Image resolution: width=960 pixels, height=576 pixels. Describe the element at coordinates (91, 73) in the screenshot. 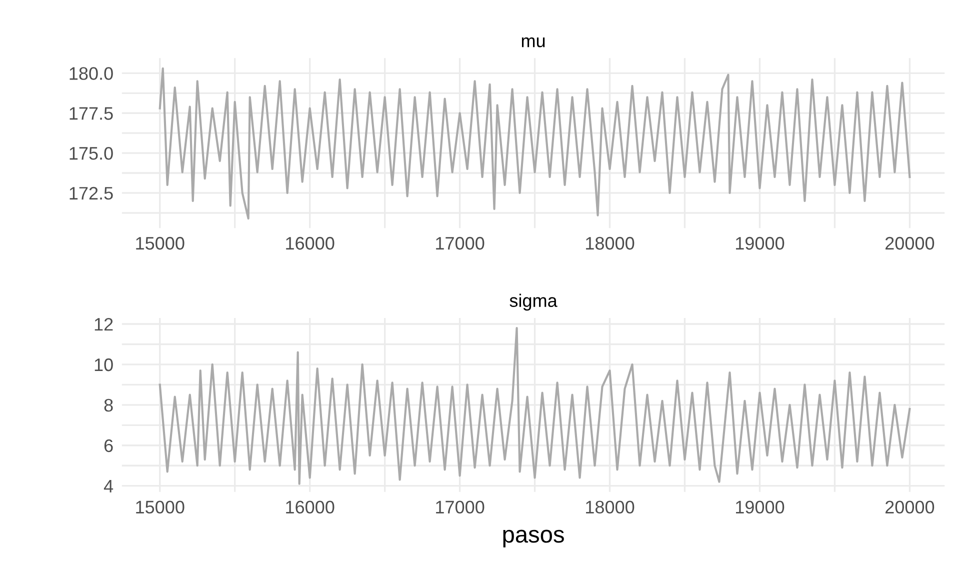

I see `y-tick-label: 180.0` at that location.